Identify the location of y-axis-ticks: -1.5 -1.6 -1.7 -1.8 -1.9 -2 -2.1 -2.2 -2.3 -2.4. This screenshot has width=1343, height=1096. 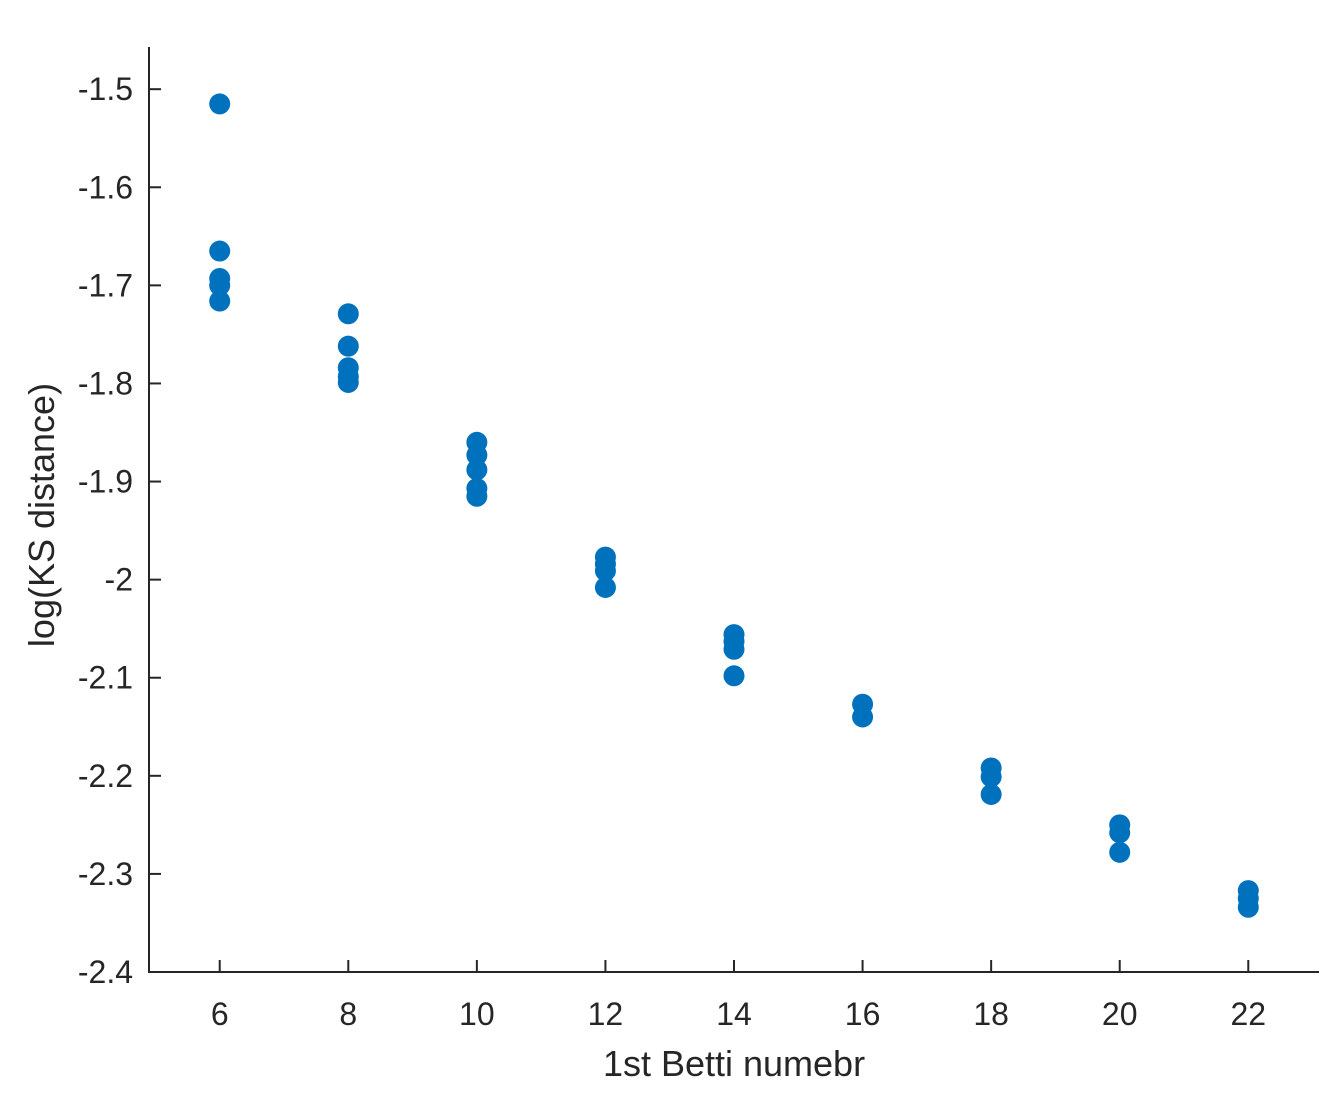
(119, 530).